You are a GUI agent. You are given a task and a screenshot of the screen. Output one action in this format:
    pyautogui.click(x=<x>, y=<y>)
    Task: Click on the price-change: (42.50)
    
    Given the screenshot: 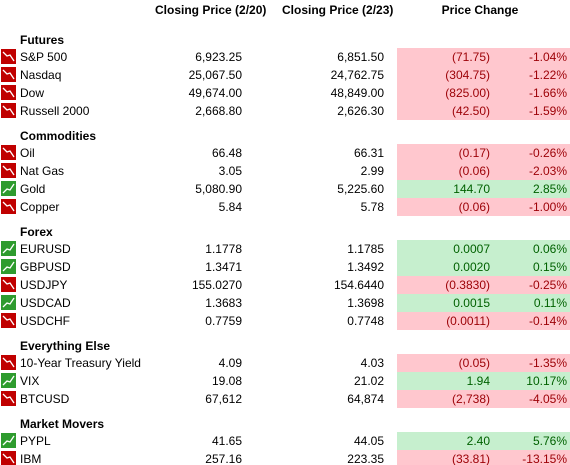 What is the action you would take?
    pyautogui.click(x=470, y=111)
    